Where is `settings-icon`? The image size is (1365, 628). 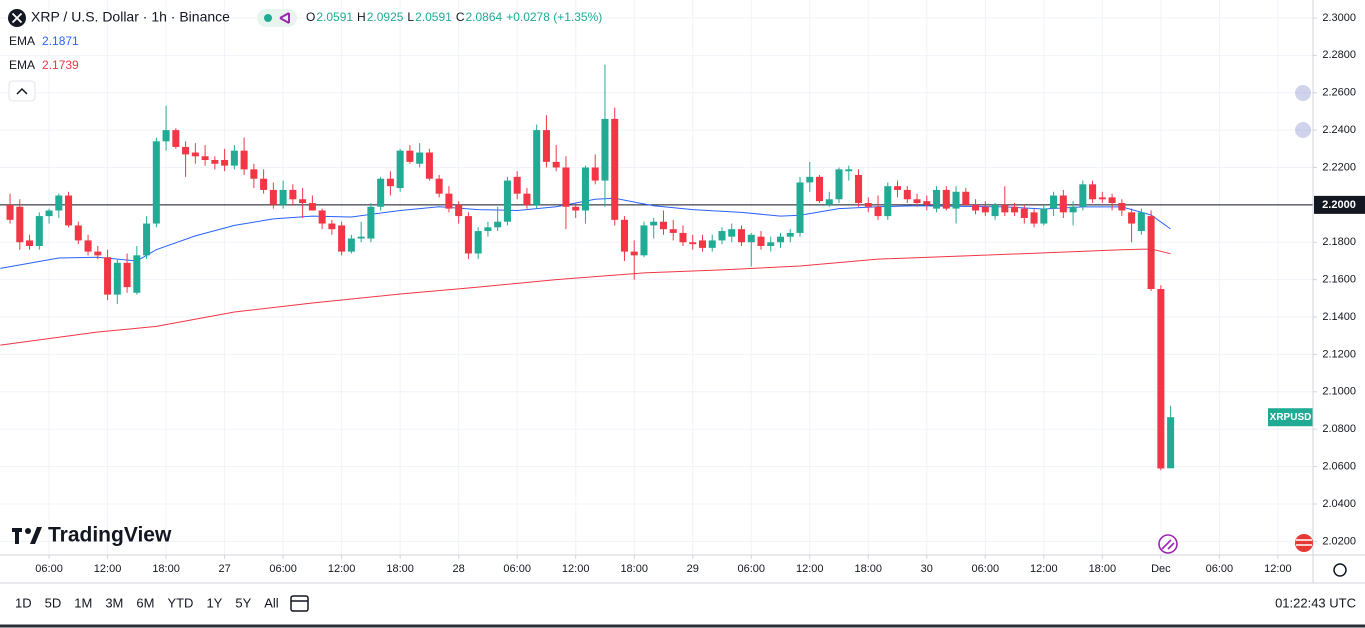 settings-icon is located at coordinates (1340, 570).